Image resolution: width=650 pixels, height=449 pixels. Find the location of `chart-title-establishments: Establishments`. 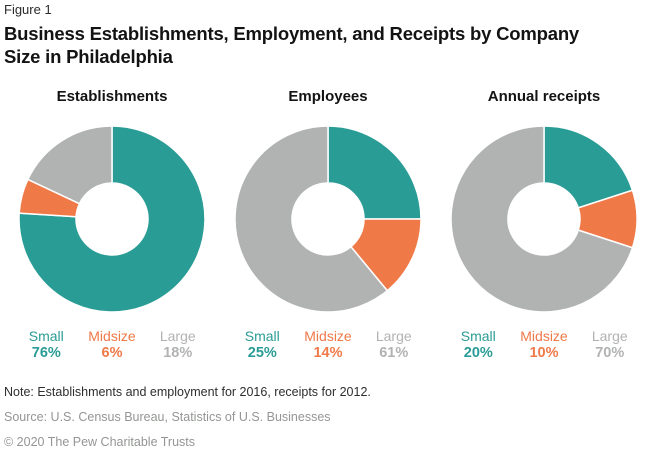

chart-title-establishments: Establishments is located at coordinates (112, 97).